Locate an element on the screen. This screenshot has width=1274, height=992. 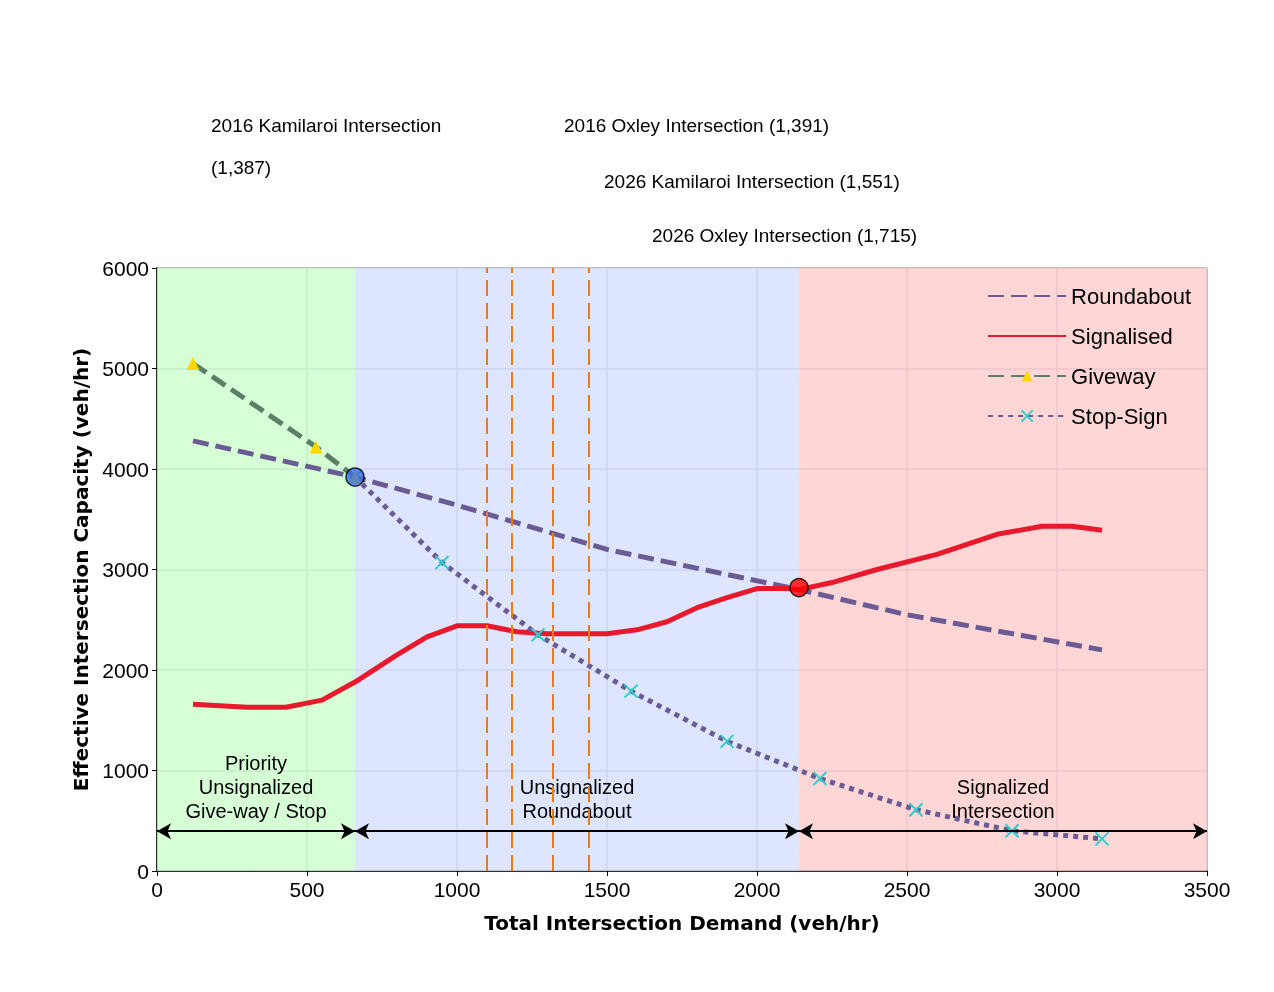
y-tick-label: 2000 is located at coordinates (125, 670).